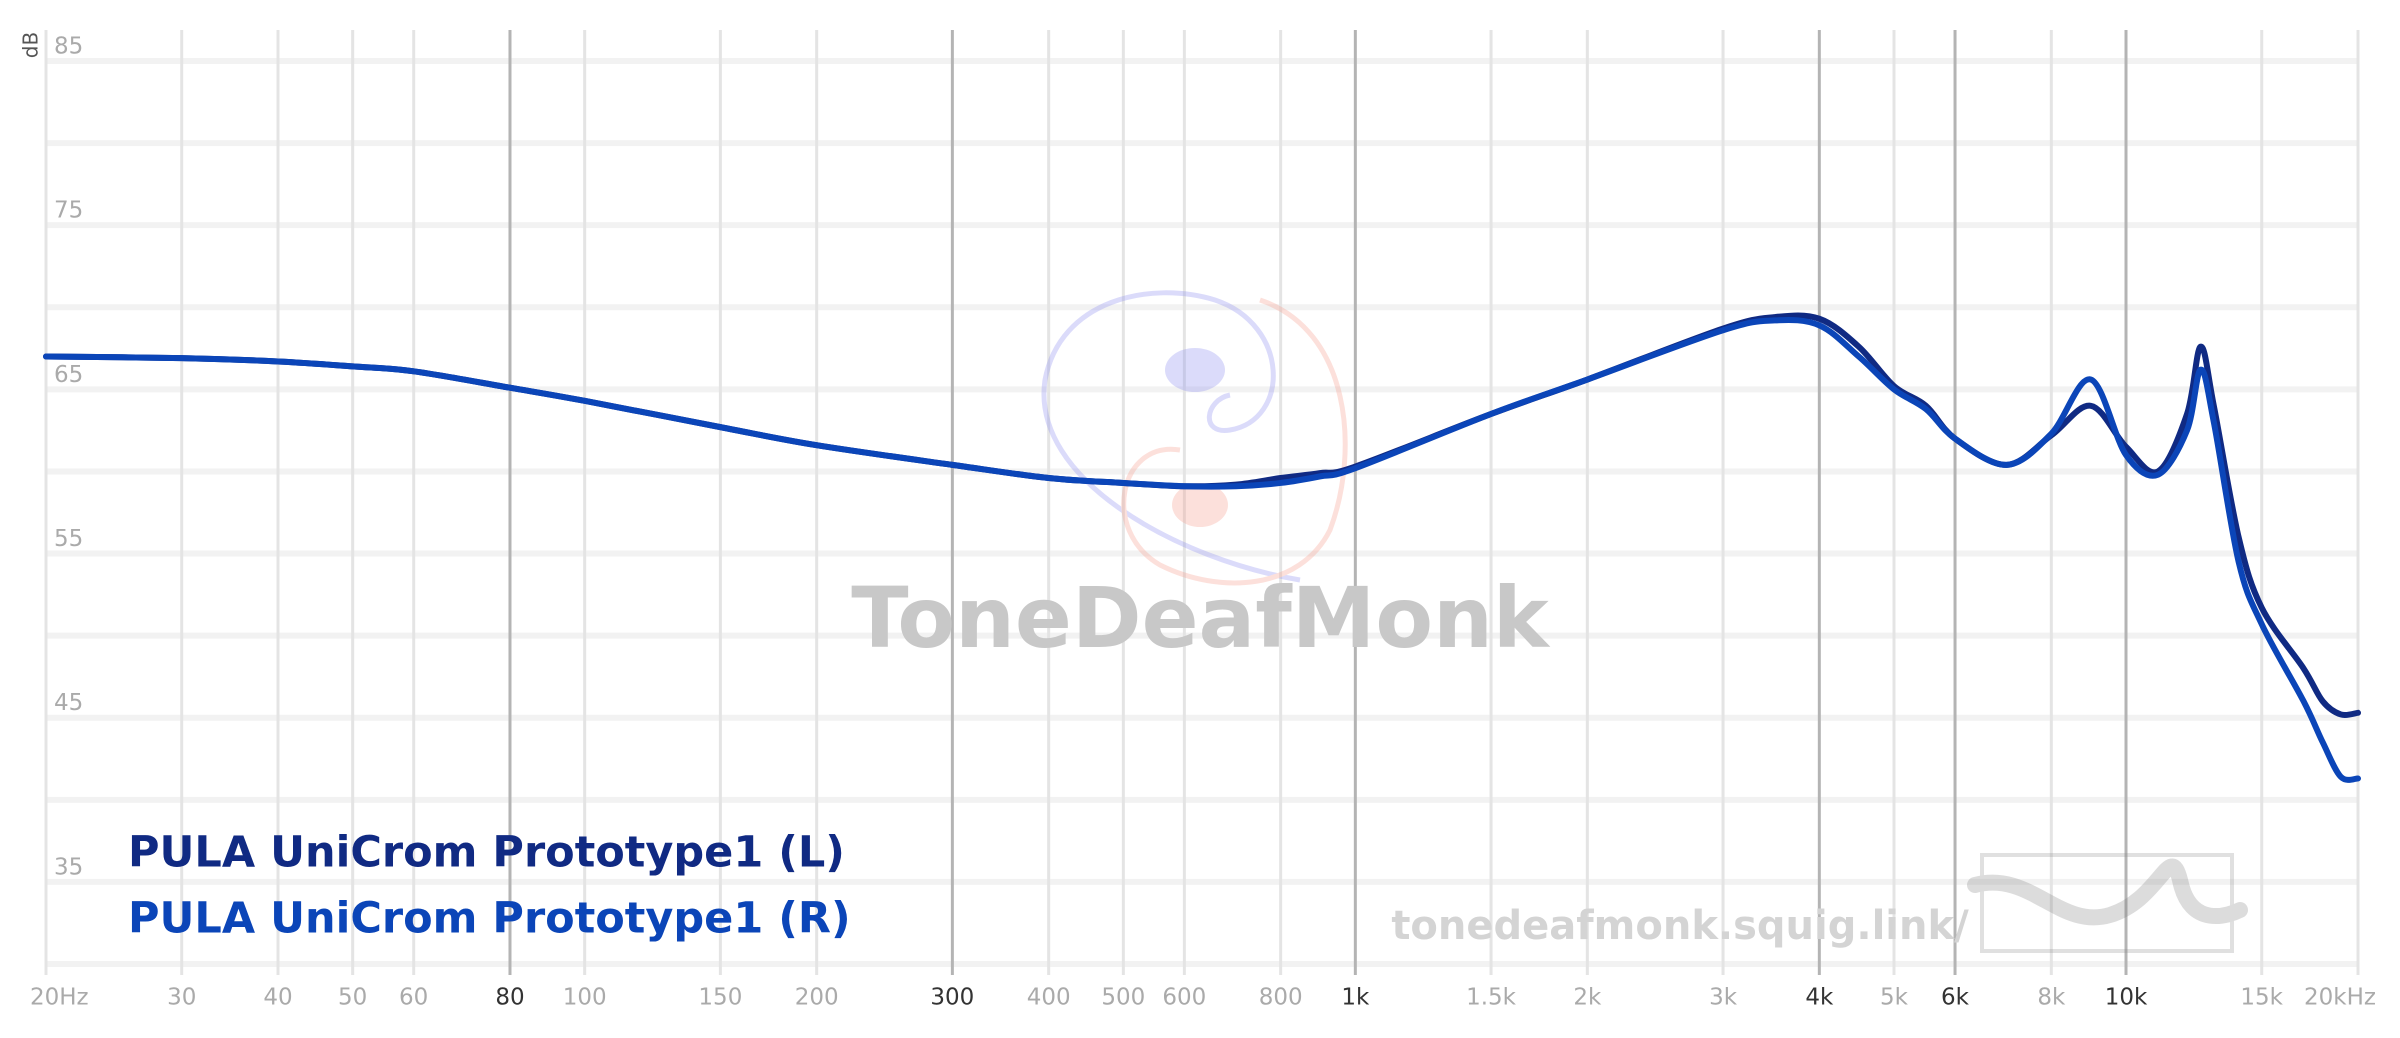  I want to click on x-tick-label: 400, so click(1049, 998).